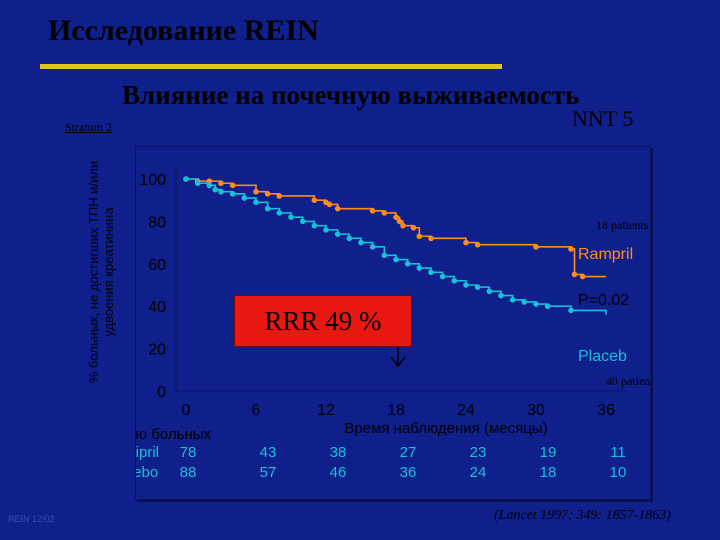 This screenshot has width=720, height=540. Describe the element at coordinates (605, 254) in the screenshot. I see `series-end-label-ramipril: Rampril` at that location.